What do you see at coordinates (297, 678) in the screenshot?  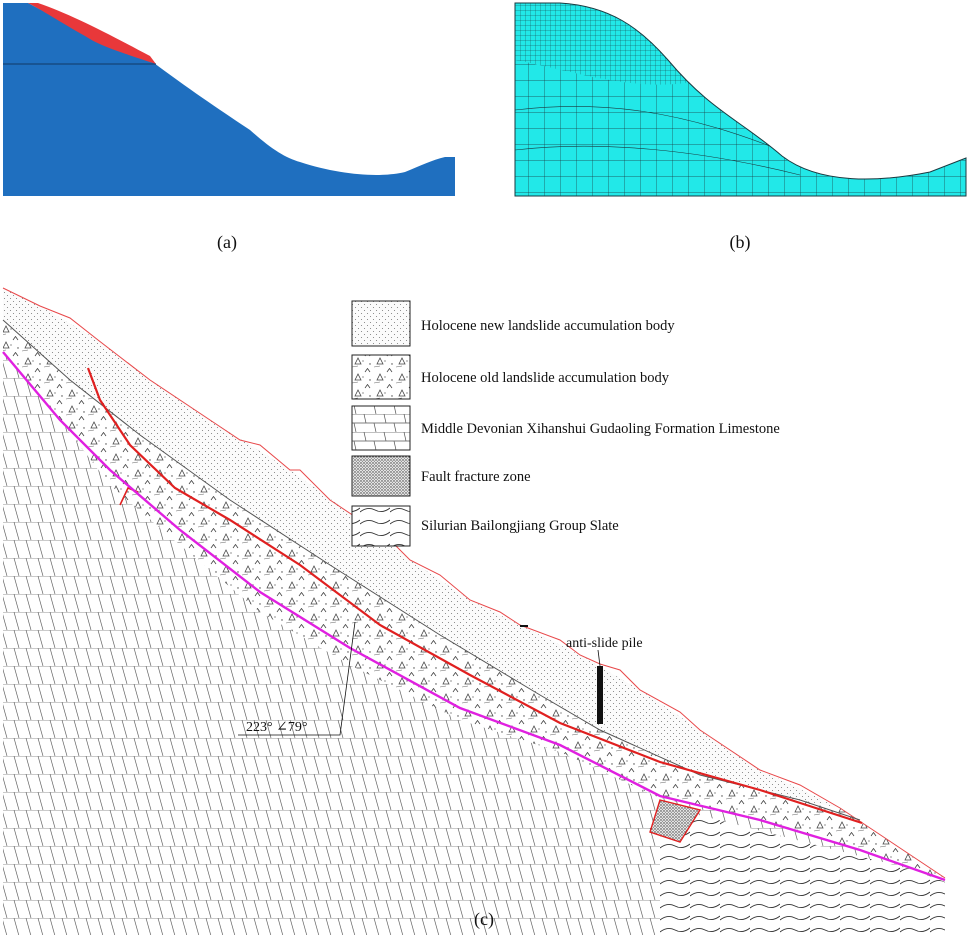 I see `attitude-leader-line` at bounding box center [297, 678].